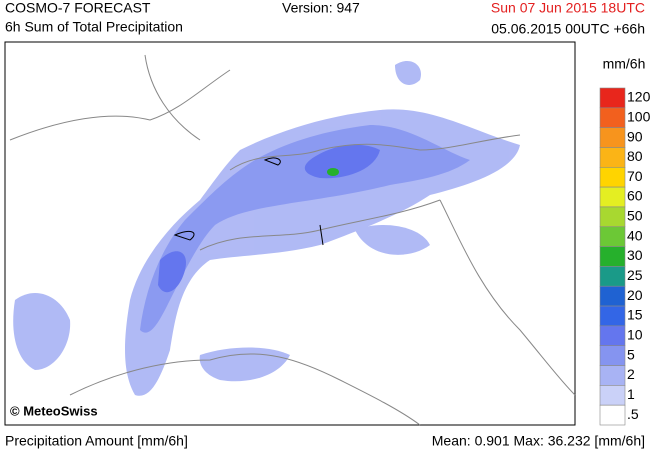 This screenshot has width=650, height=457. I want to click on legend-label: 120, so click(638, 97).